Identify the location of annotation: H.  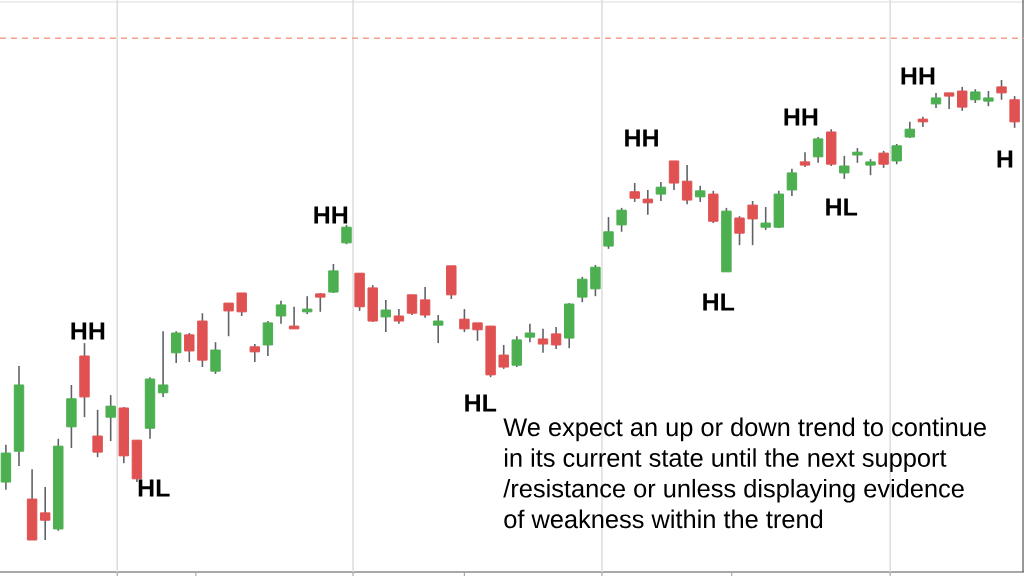
(1005, 159).